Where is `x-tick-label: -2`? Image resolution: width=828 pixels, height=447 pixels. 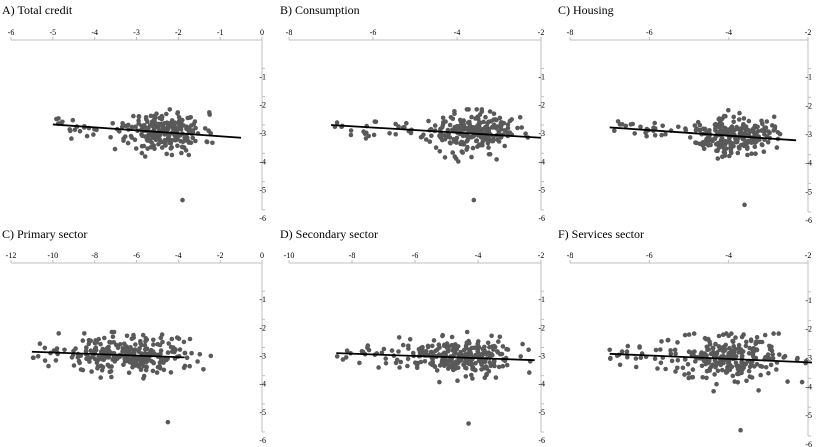 x-tick-label: -2 is located at coordinates (220, 255).